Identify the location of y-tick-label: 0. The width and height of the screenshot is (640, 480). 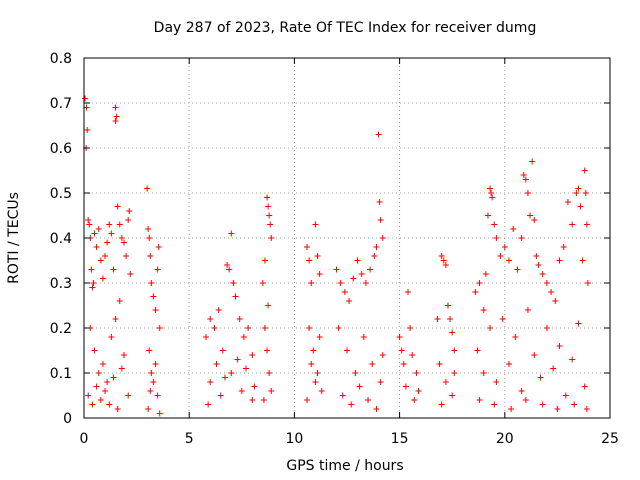
(67, 419).